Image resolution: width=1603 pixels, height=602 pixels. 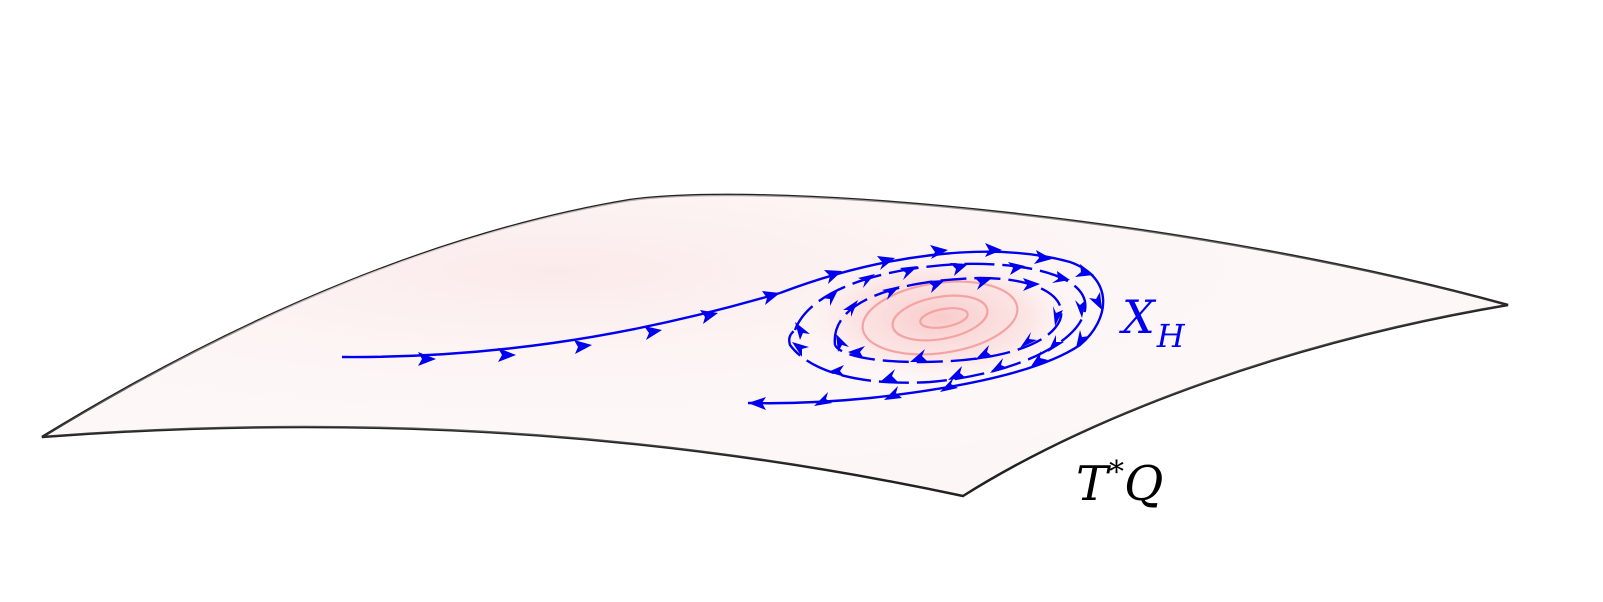 I want to click on energy-glow, so click(x=940, y=318).